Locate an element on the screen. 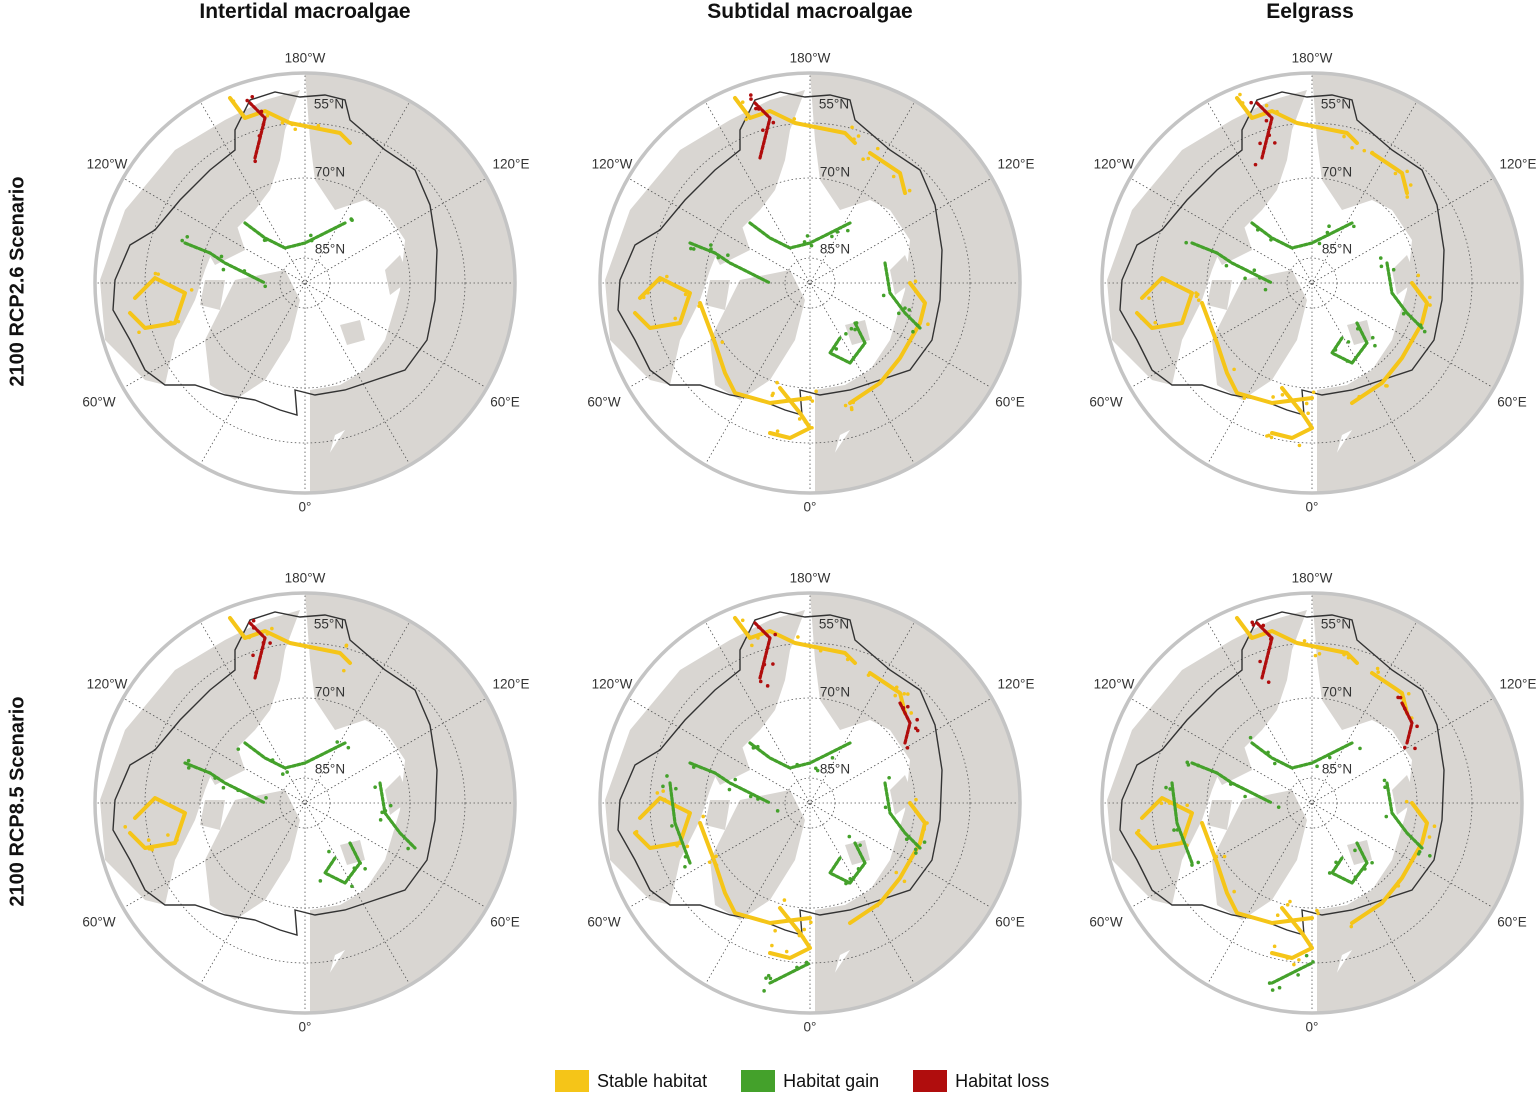 Image resolution: width=1536 pixels, height=1097 pixels. land-masses is located at coordinates (812, 803).